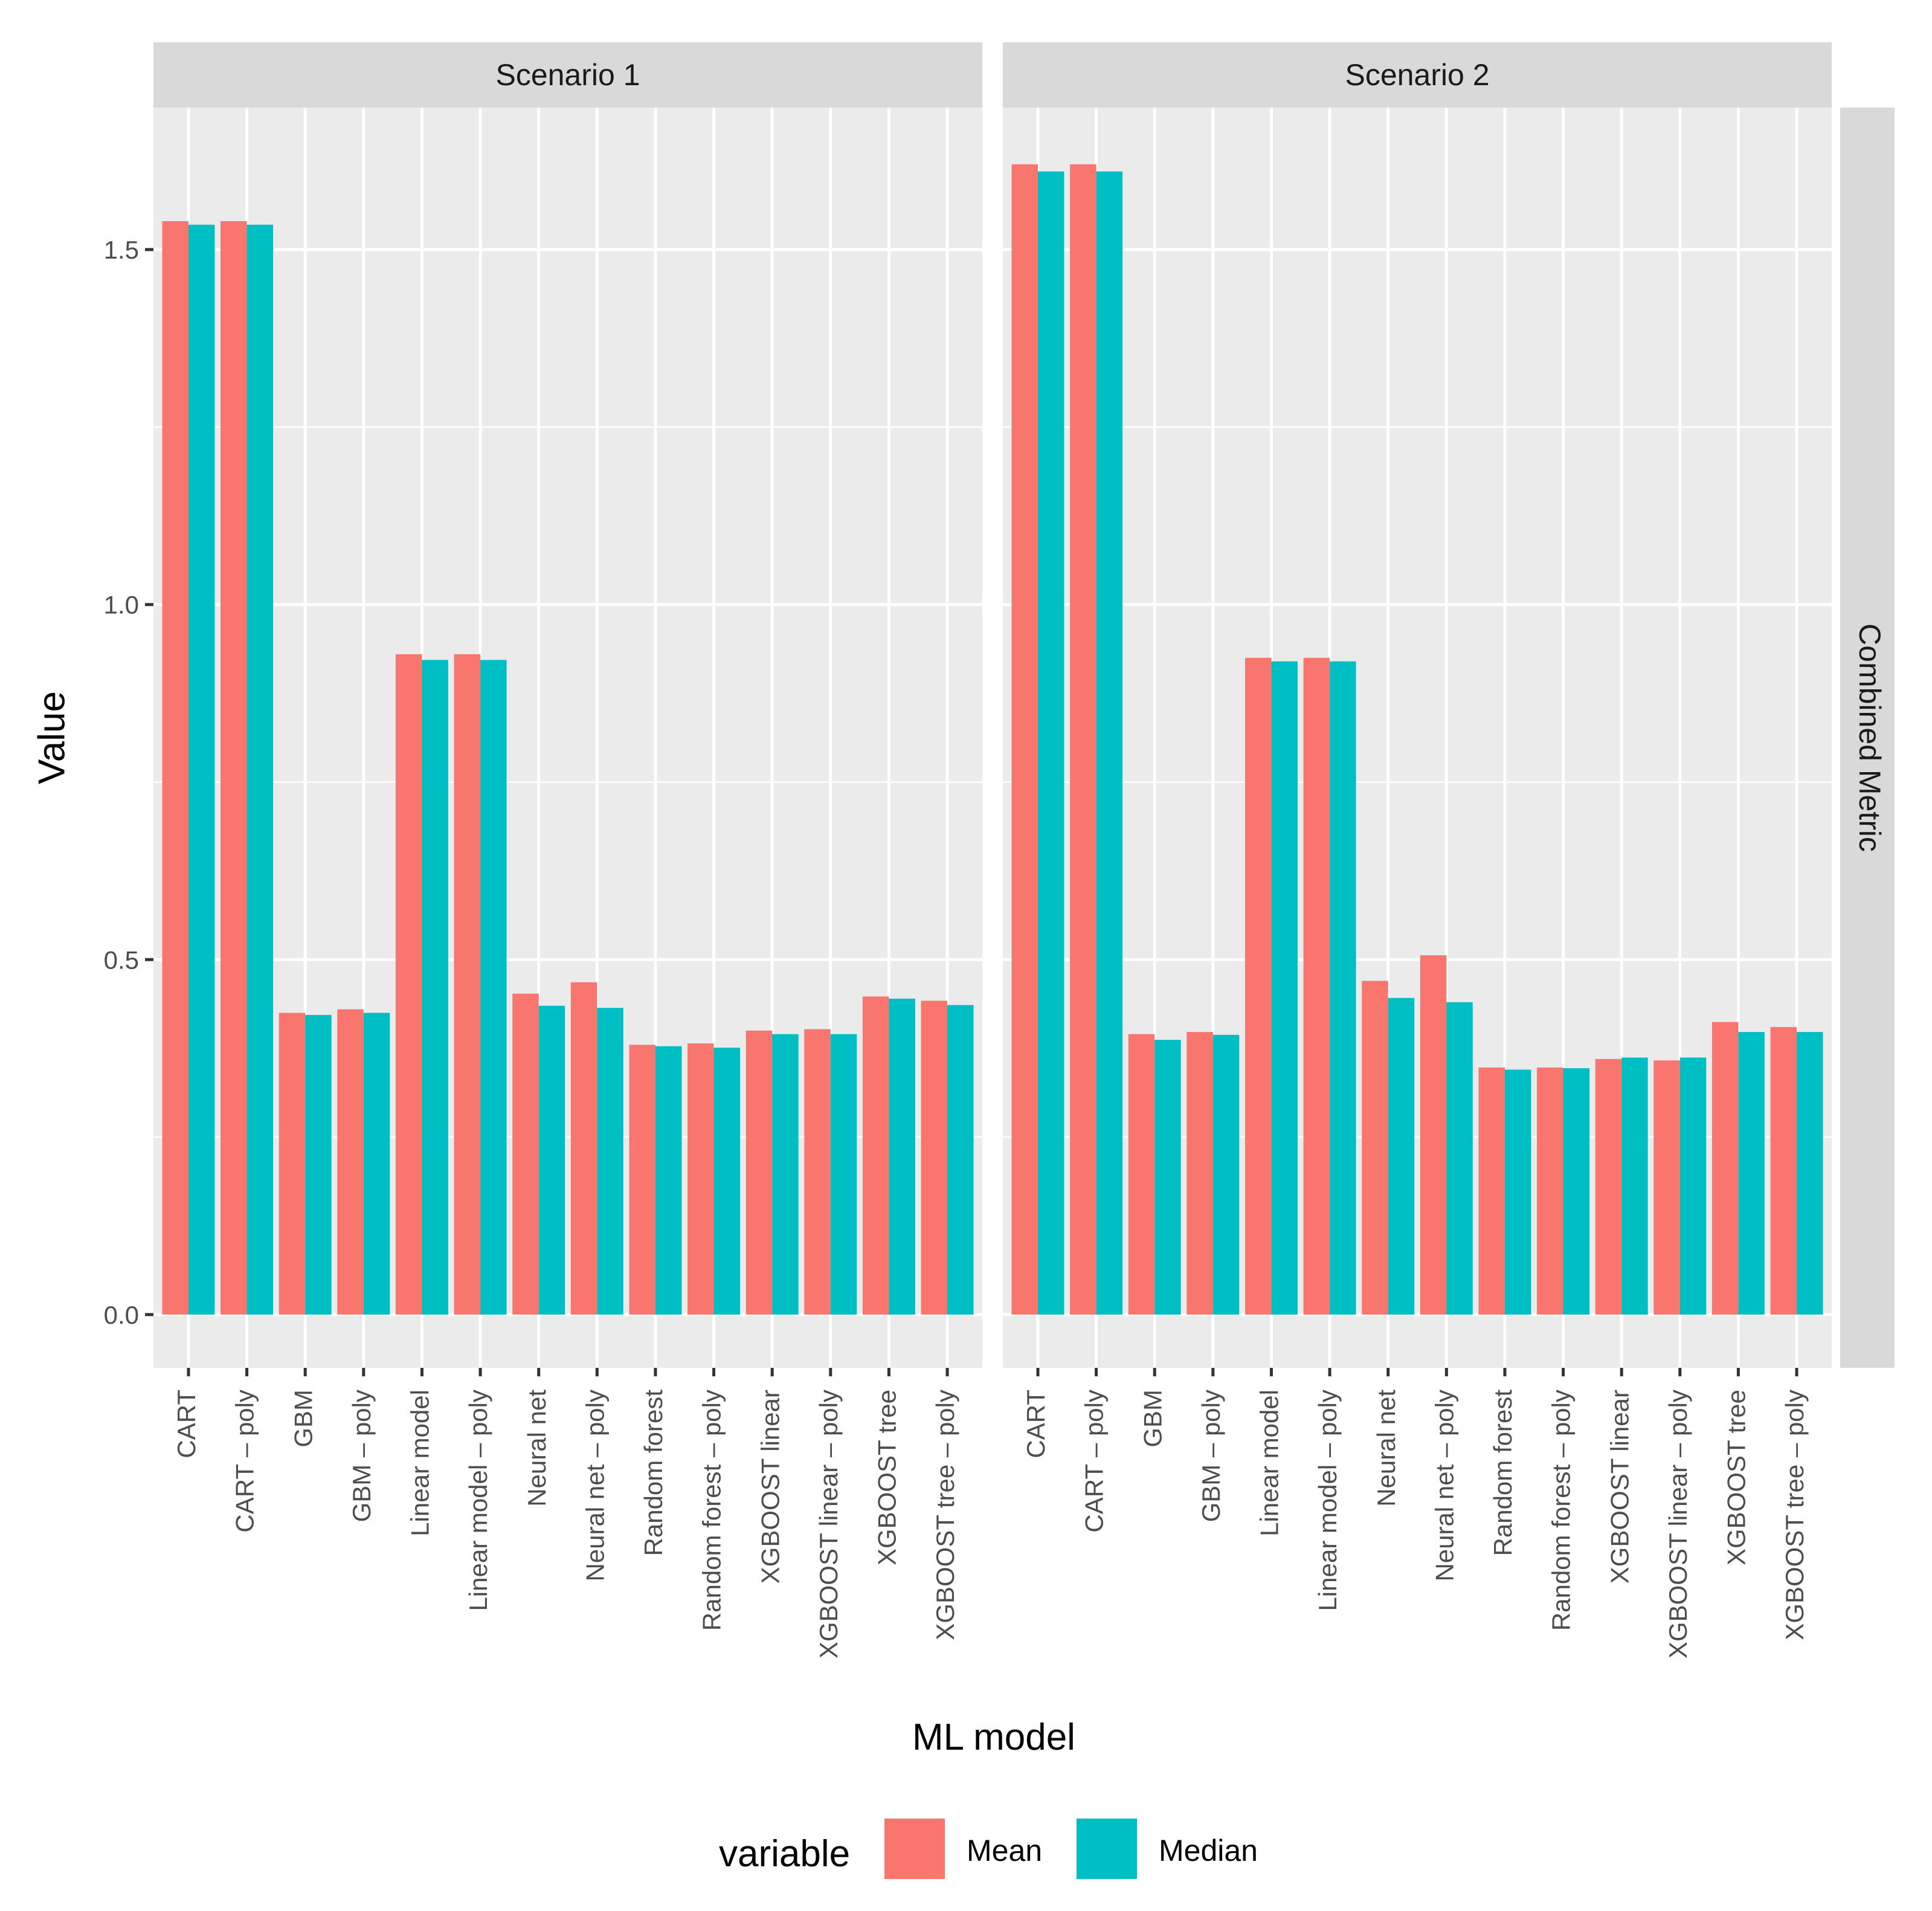  Describe the element at coordinates (876, 1155) in the screenshot. I see `bar-mean-13: Scenario 1 / XGBOOST tree / Mean: 0.448` at that location.